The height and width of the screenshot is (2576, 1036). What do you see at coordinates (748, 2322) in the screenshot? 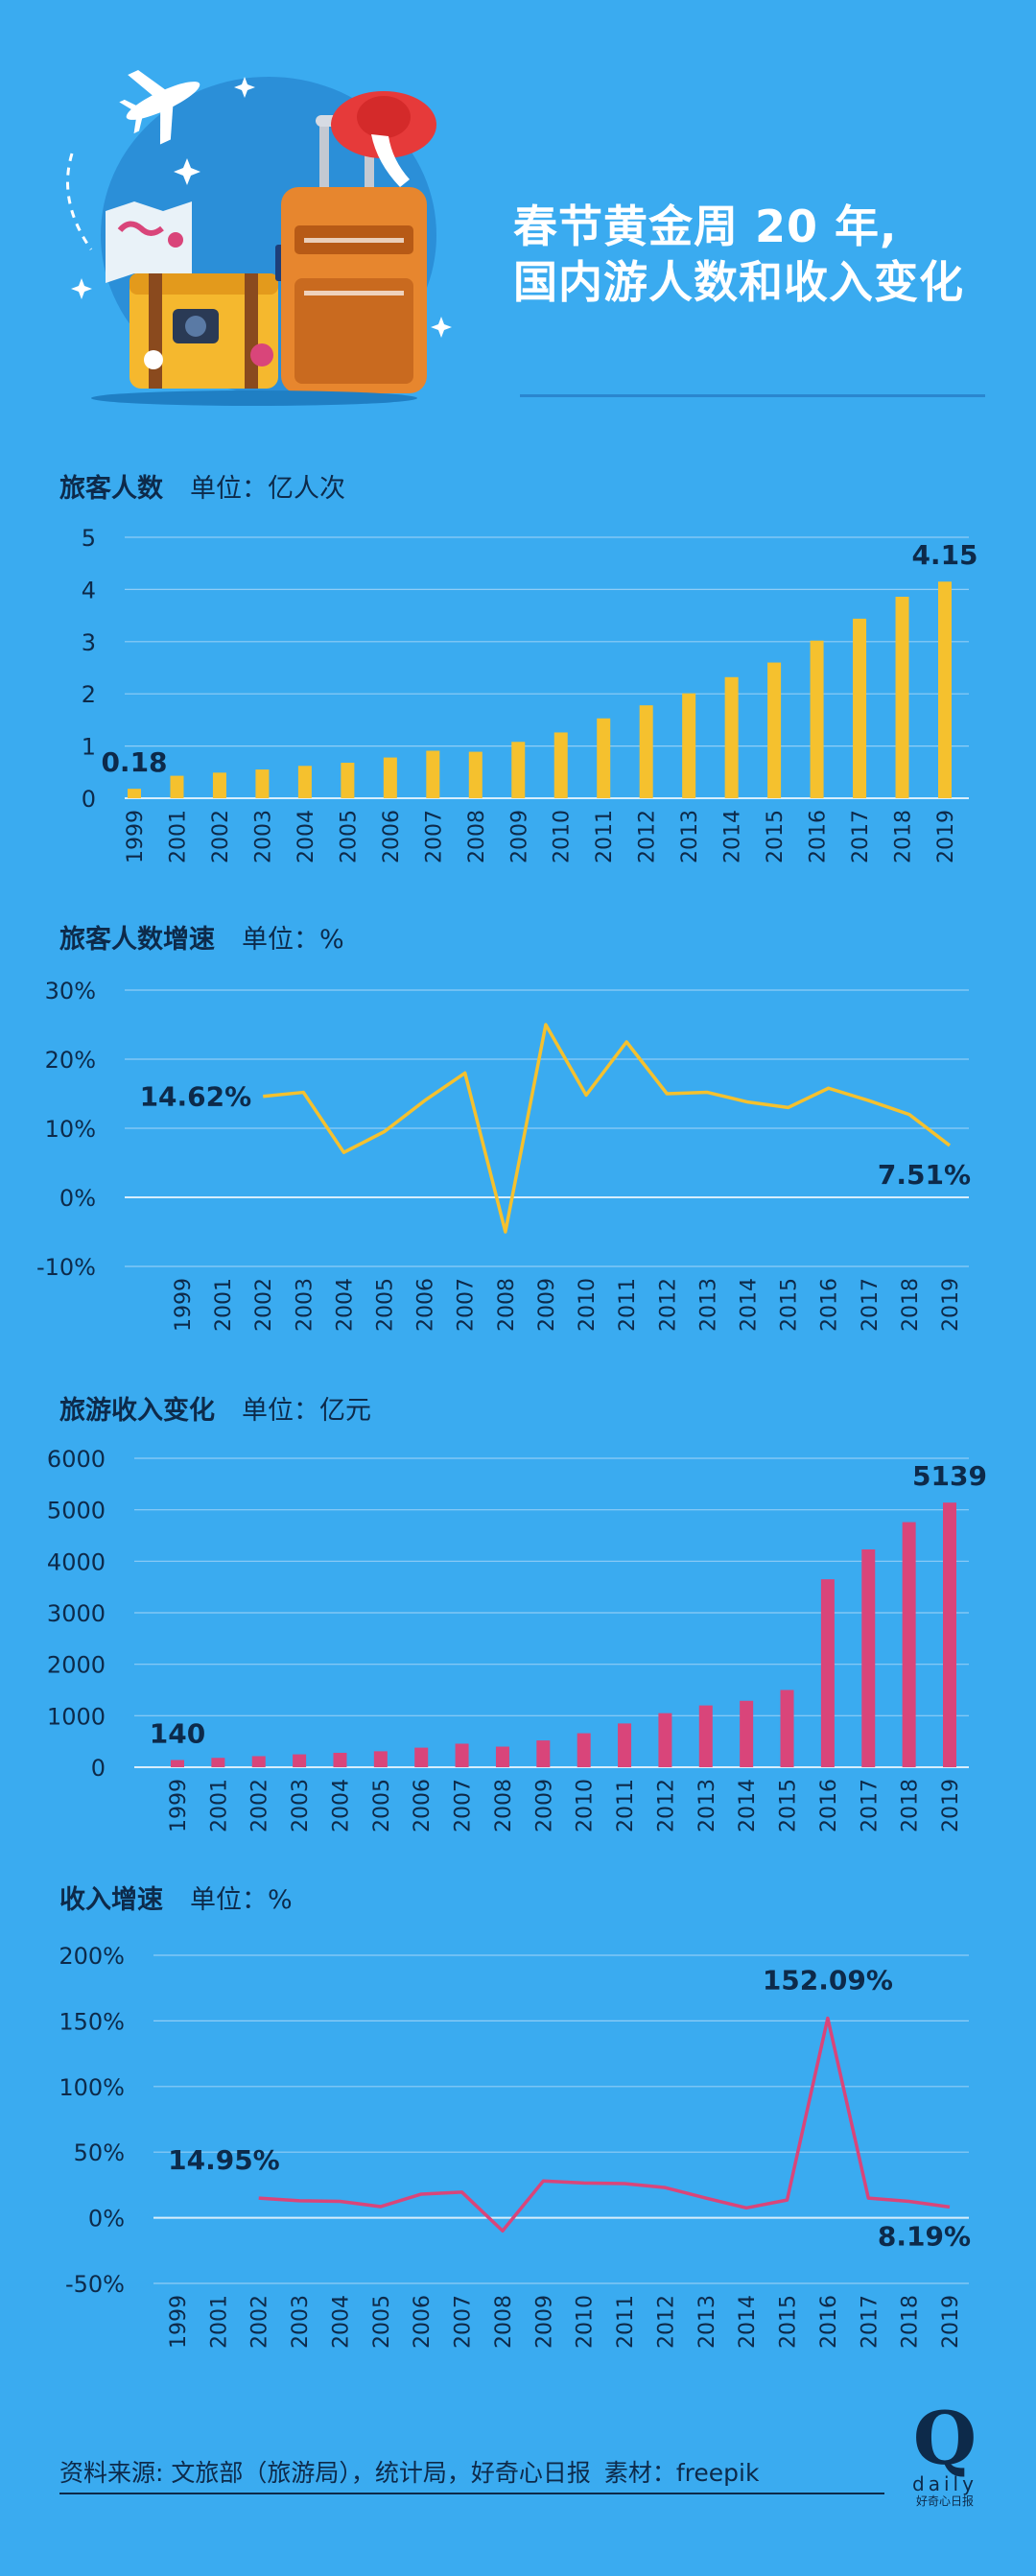
I see `x-tick-label: 2014` at bounding box center [748, 2322].